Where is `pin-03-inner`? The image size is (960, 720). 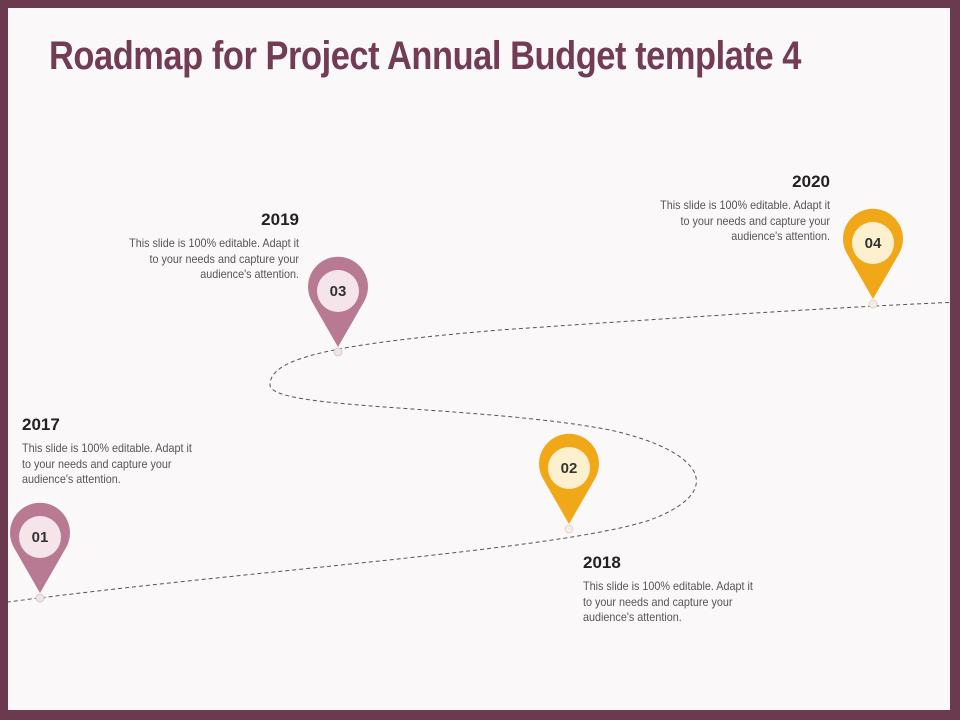
pin-03-inner is located at coordinates (338, 291).